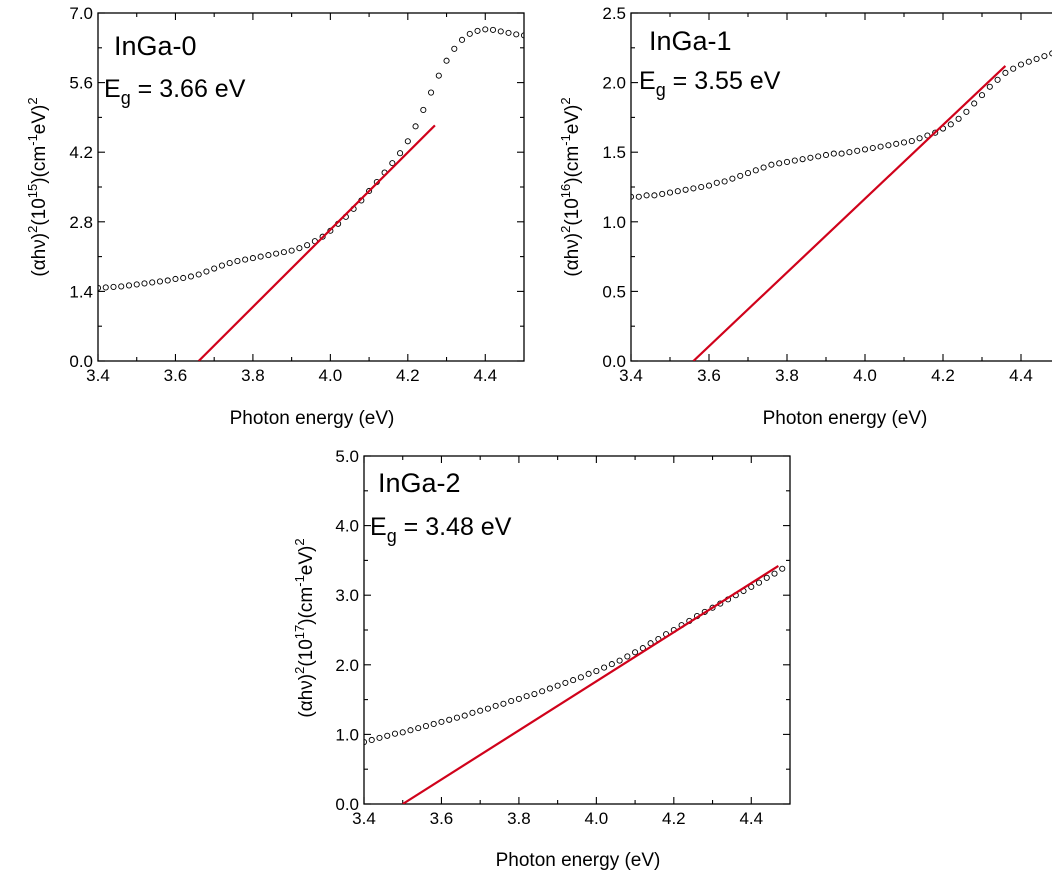  Describe the element at coordinates (441, 529) in the screenshot. I see `band-gap-label: Eg = 3.48 eV` at that location.